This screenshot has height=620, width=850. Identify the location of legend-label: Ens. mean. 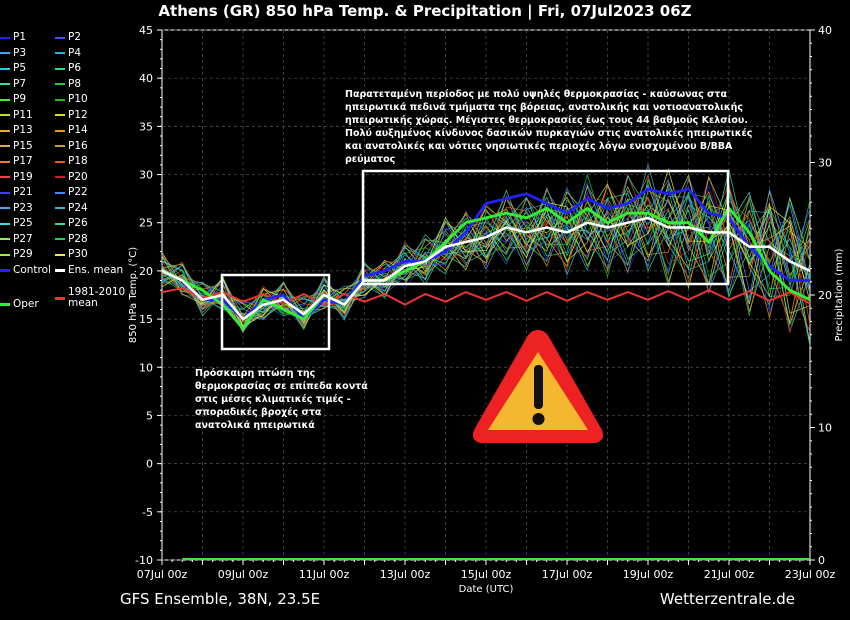
(96, 269).